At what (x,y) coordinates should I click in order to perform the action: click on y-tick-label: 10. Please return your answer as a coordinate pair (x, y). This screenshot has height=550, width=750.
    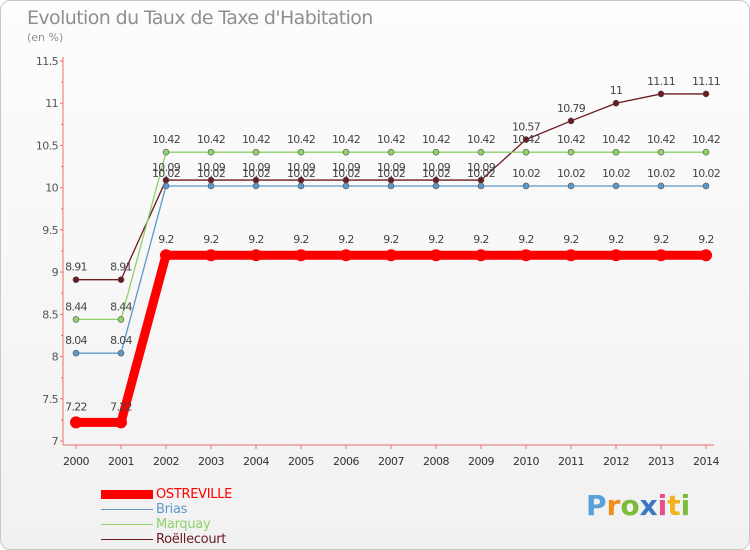
    Looking at the image, I should click on (51, 188).